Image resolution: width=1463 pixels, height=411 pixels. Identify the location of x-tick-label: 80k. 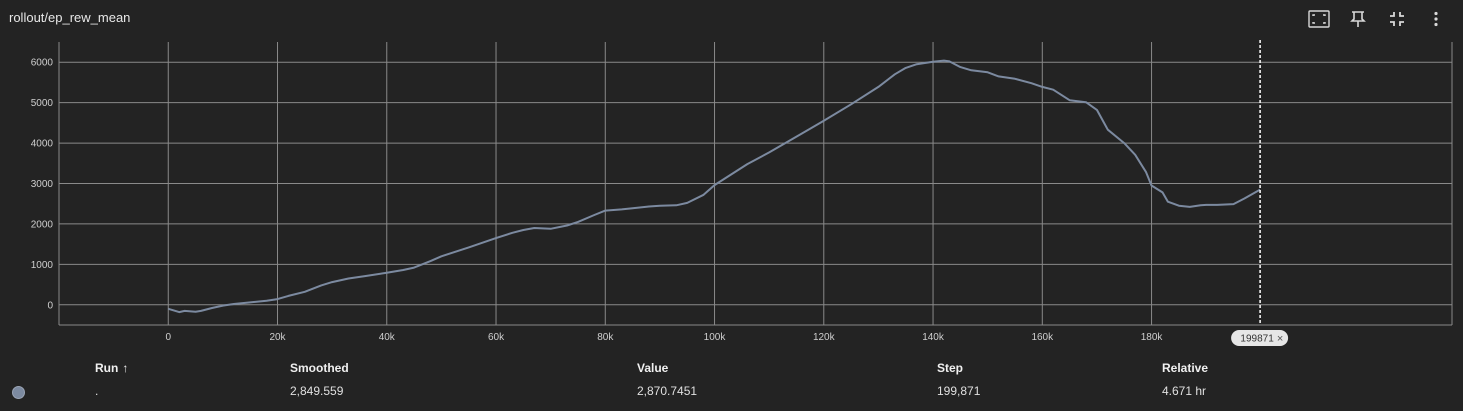
(605, 337).